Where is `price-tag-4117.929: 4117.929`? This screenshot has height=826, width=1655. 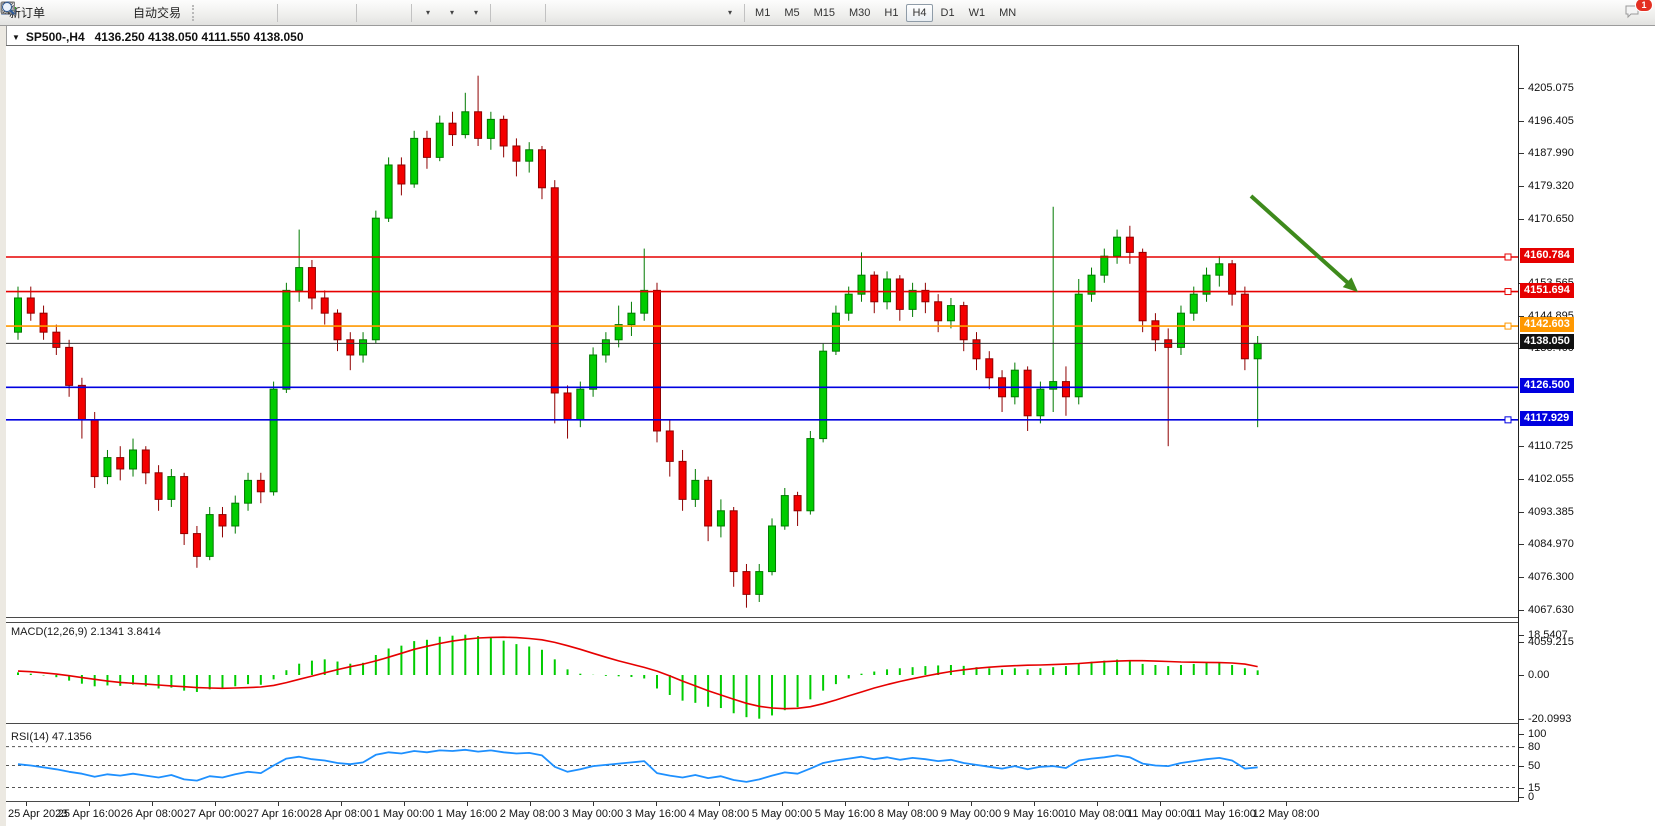
price-tag-4117.929: 4117.929 is located at coordinates (1547, 418).